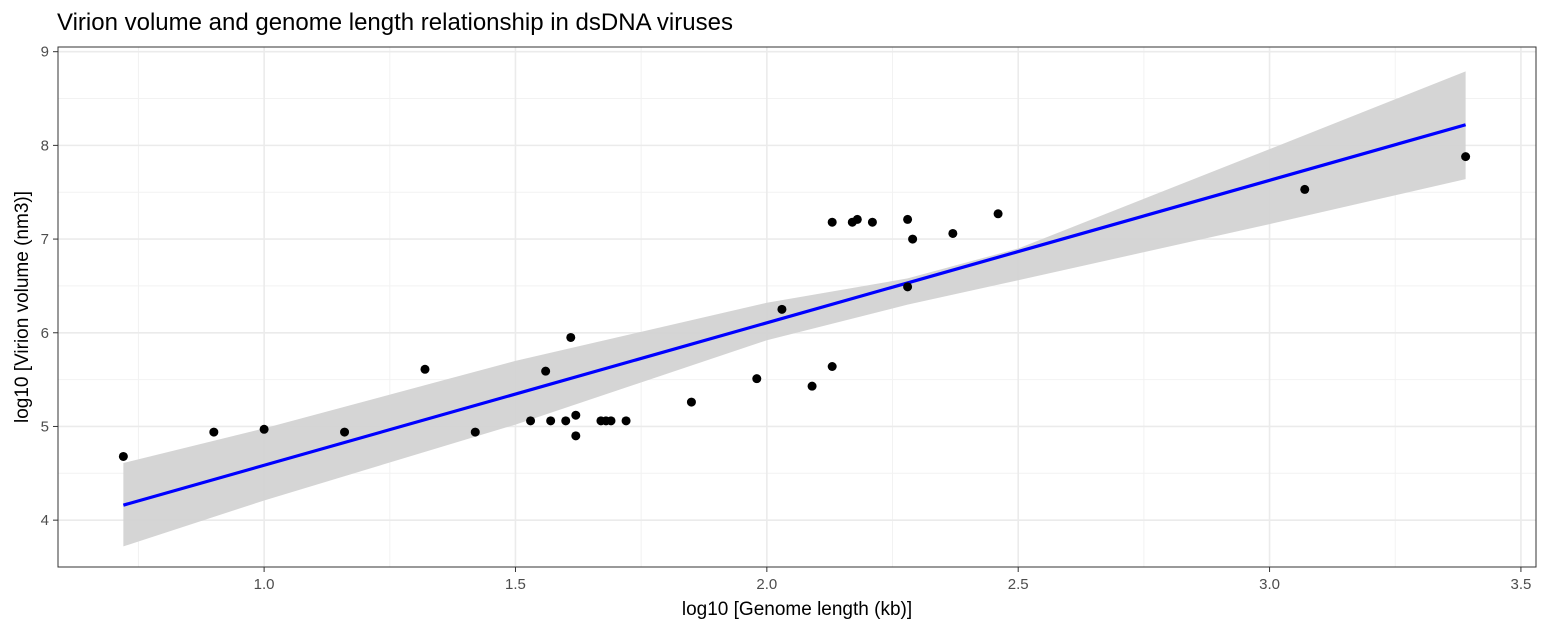 Image resolution: width=1548 pixels, height=633 pixels. What do you see at coordinates (45, 145) in the screenshot?
I see `y-tick-label: 8` at bounding box center [45, 145].